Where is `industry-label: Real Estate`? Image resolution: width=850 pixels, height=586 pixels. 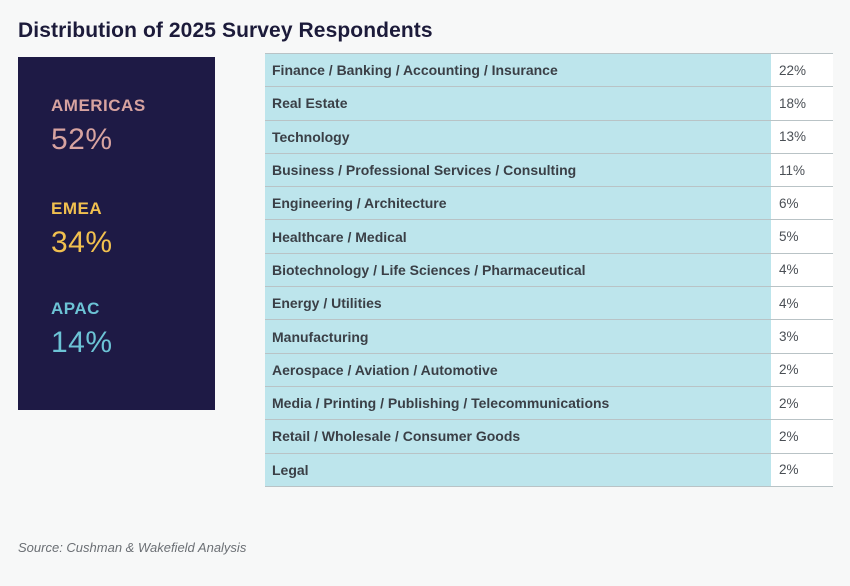
industry-label: Real Estate is located at coordinates (518, 103).